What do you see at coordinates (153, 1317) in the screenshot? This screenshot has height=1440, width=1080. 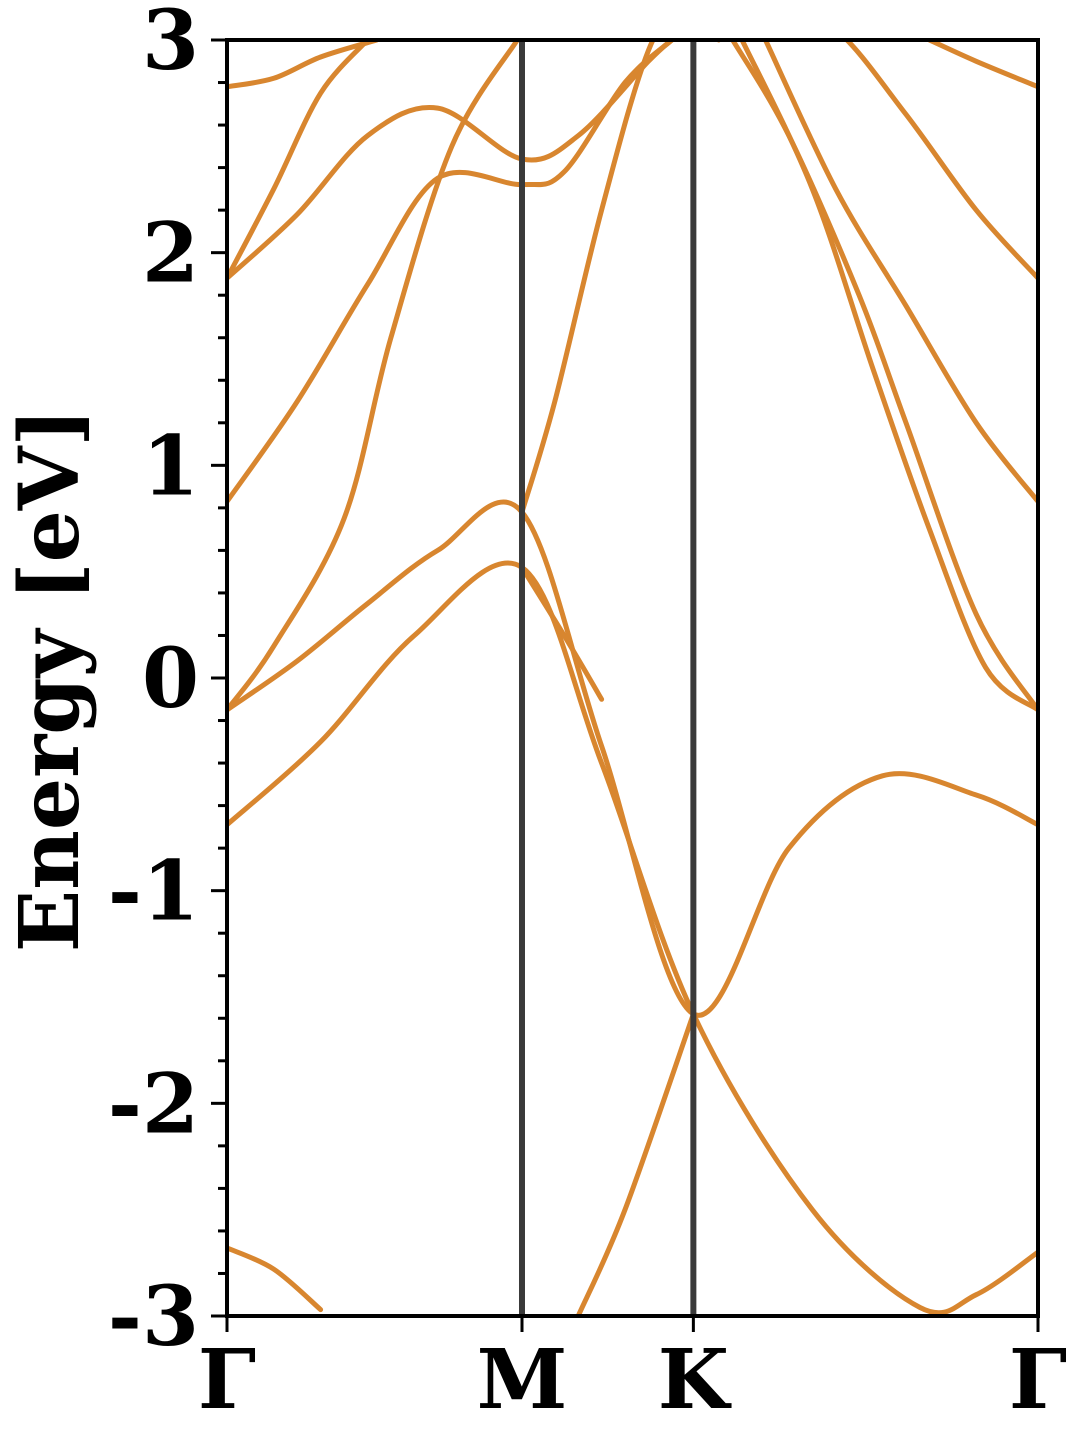 I see `y-tick-label: -3` at bounding box center [153, 1317].